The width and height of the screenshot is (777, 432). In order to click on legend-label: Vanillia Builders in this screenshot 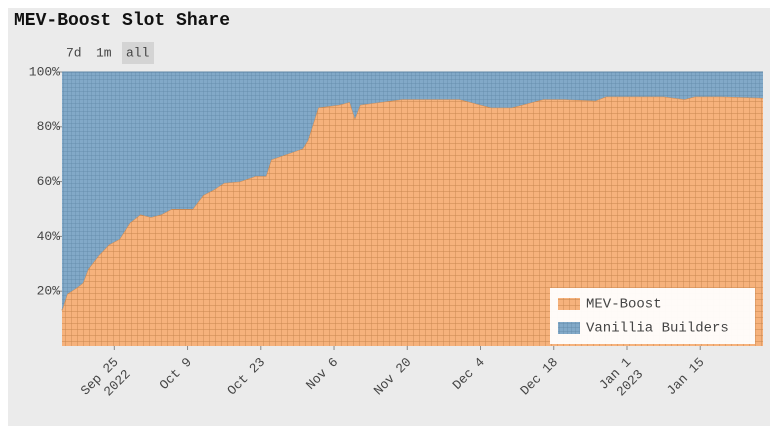, I will do `click(657, 329)`.